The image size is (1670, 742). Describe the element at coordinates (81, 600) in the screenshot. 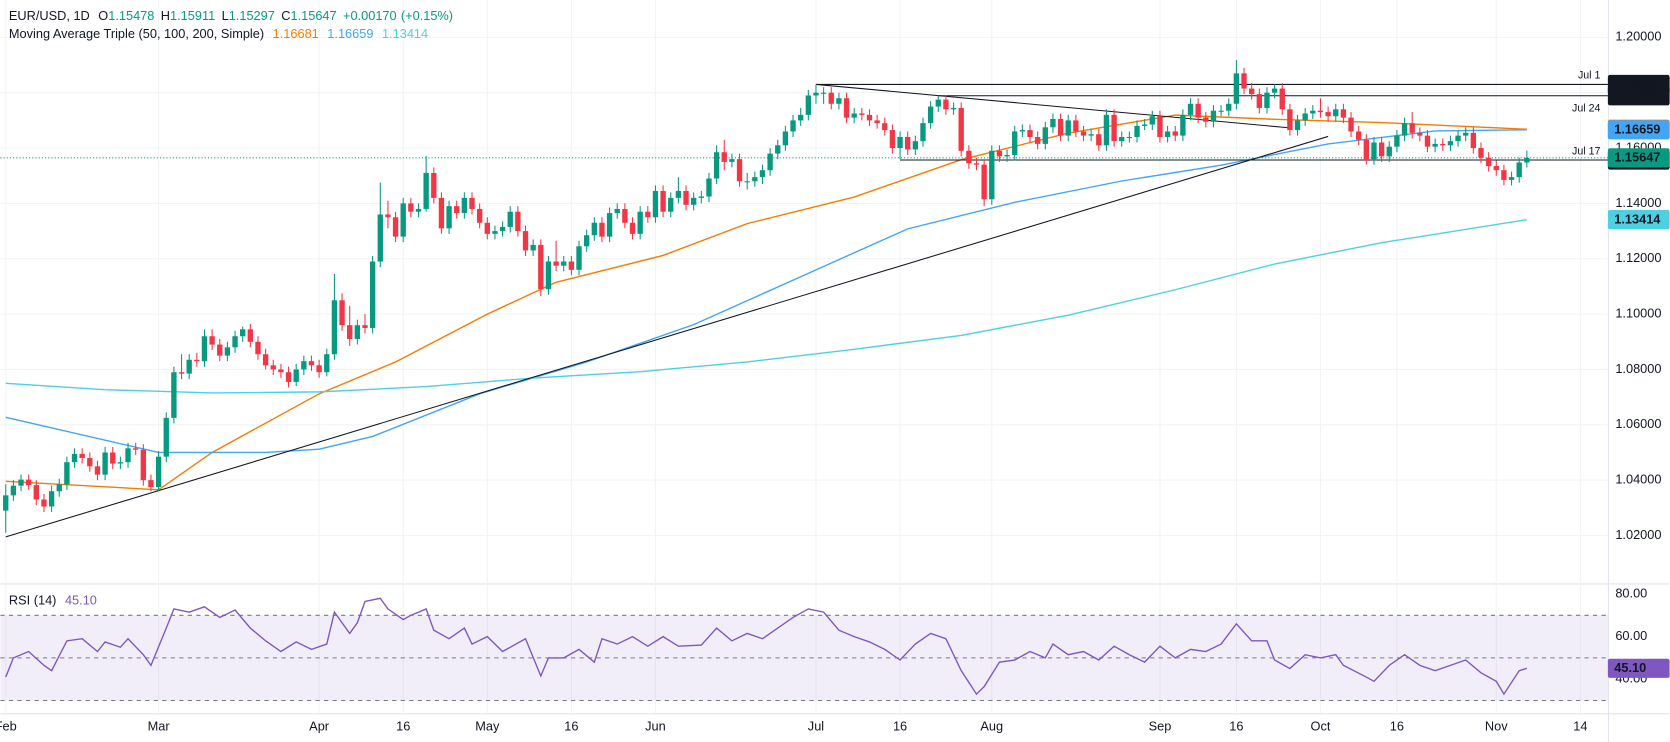

I see `rsi-value: 45.10` at that location.